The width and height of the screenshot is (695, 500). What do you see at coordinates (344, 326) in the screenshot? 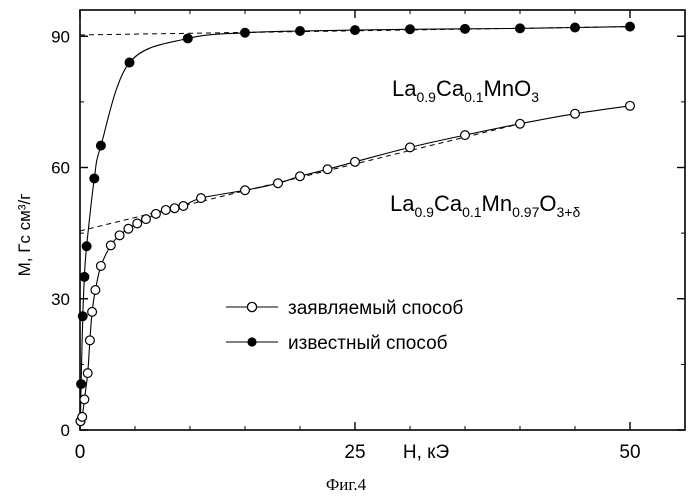
I see `legend: заявляемый способ известный способ` at bounding box center [344, 326].